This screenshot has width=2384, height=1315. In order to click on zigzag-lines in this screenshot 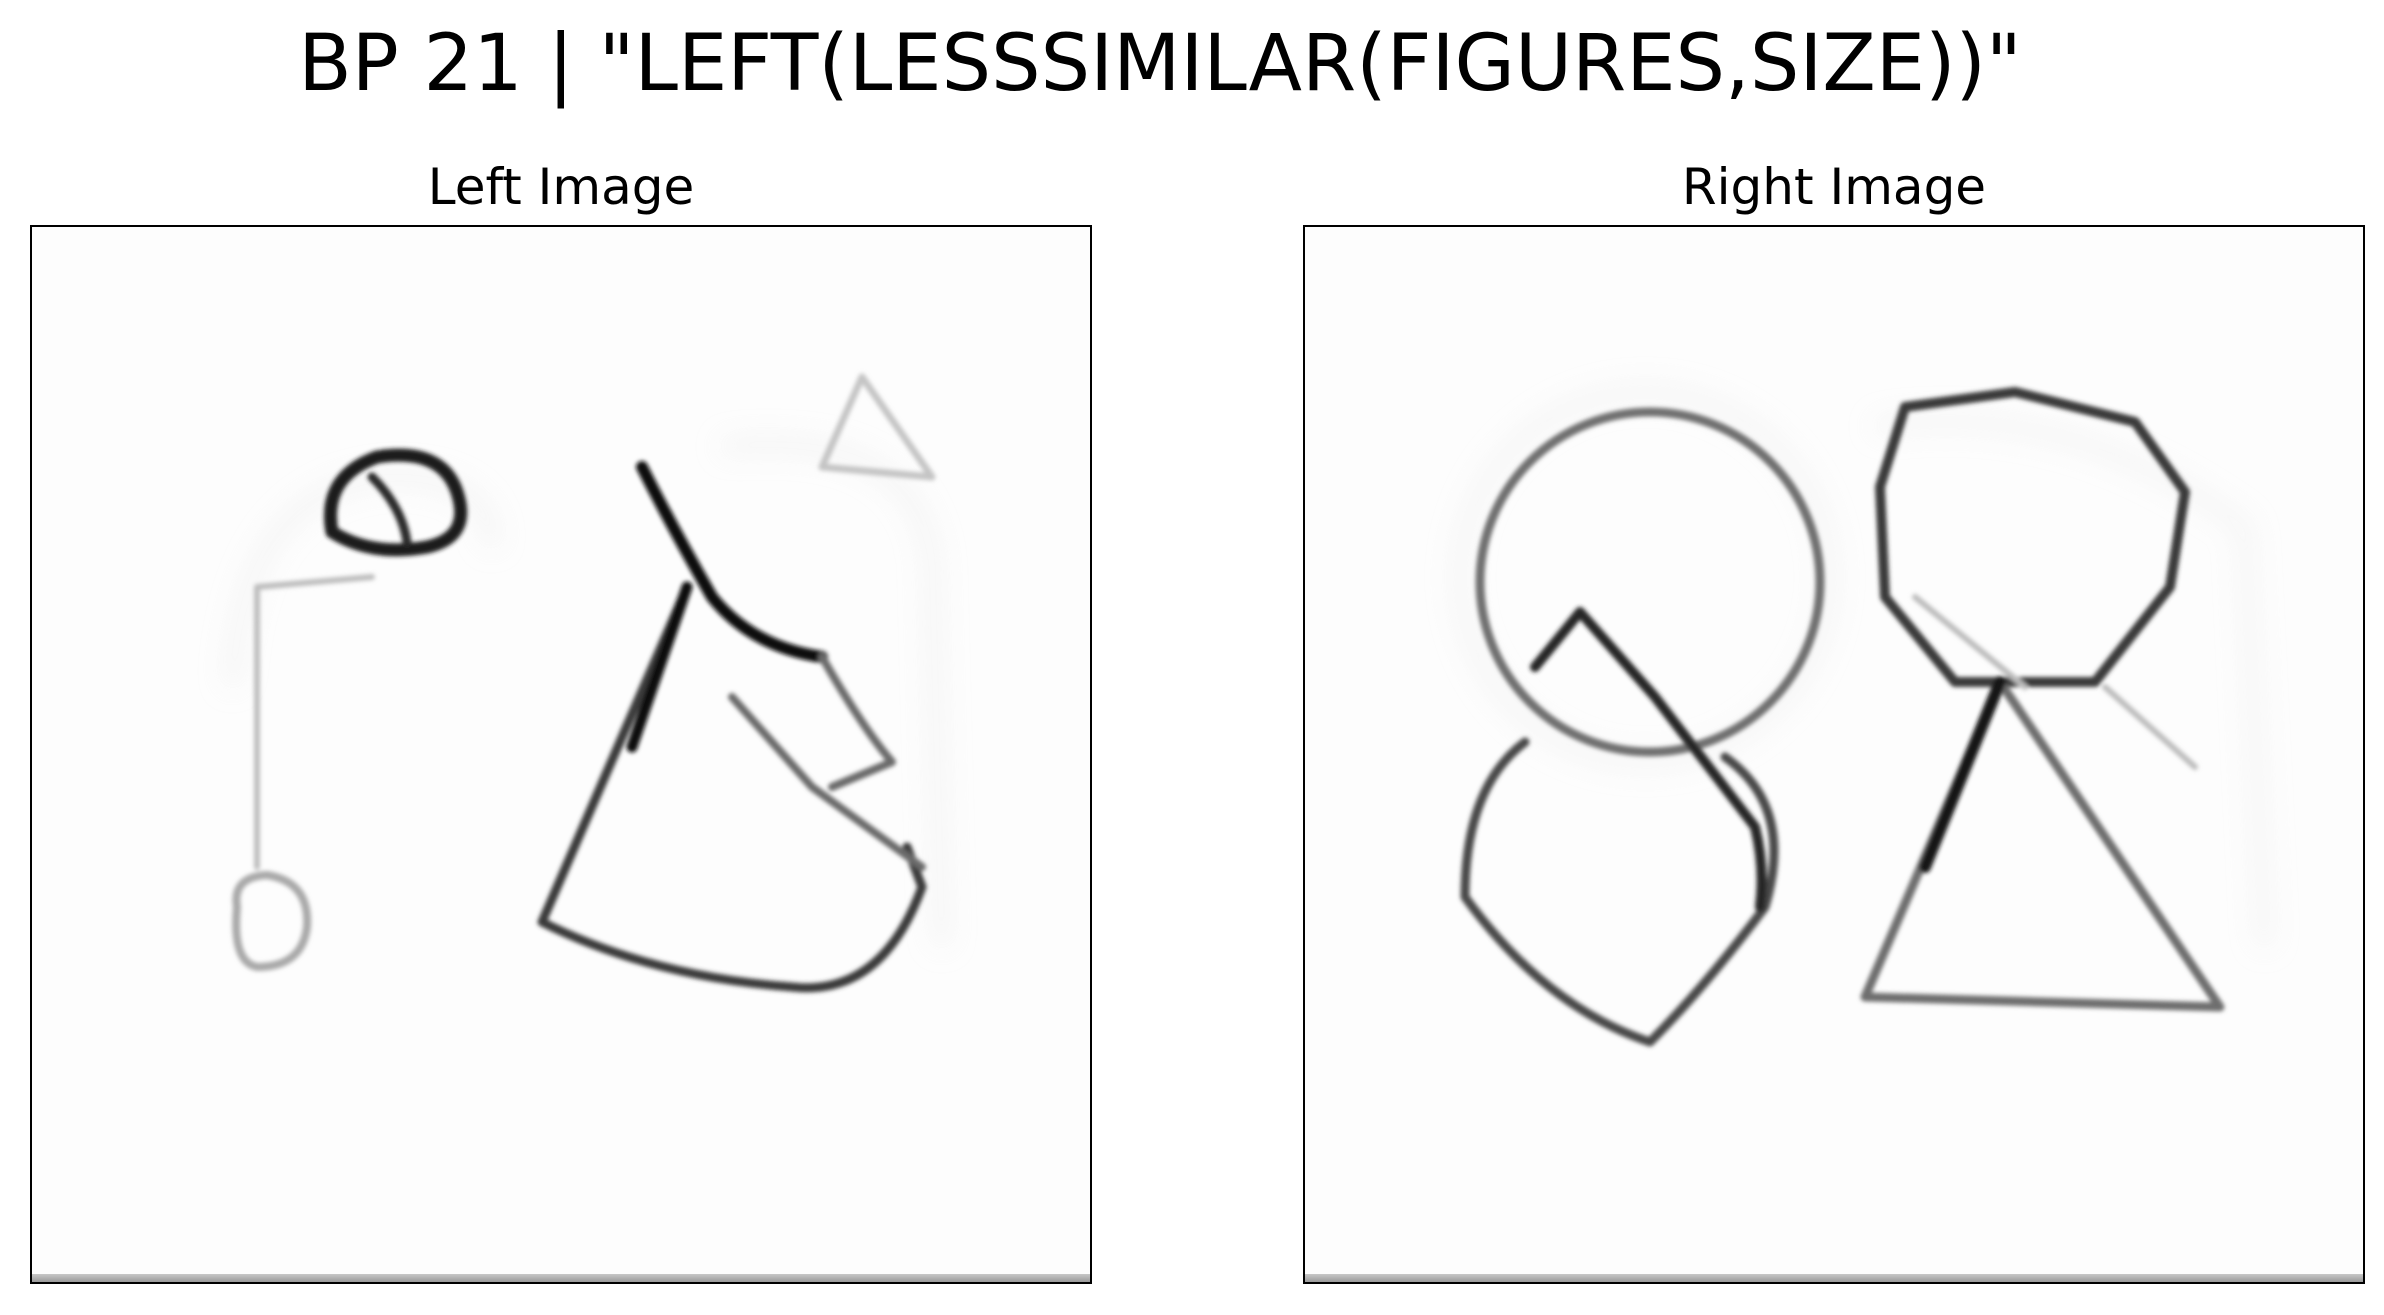, I will do `click(827, 762)`.